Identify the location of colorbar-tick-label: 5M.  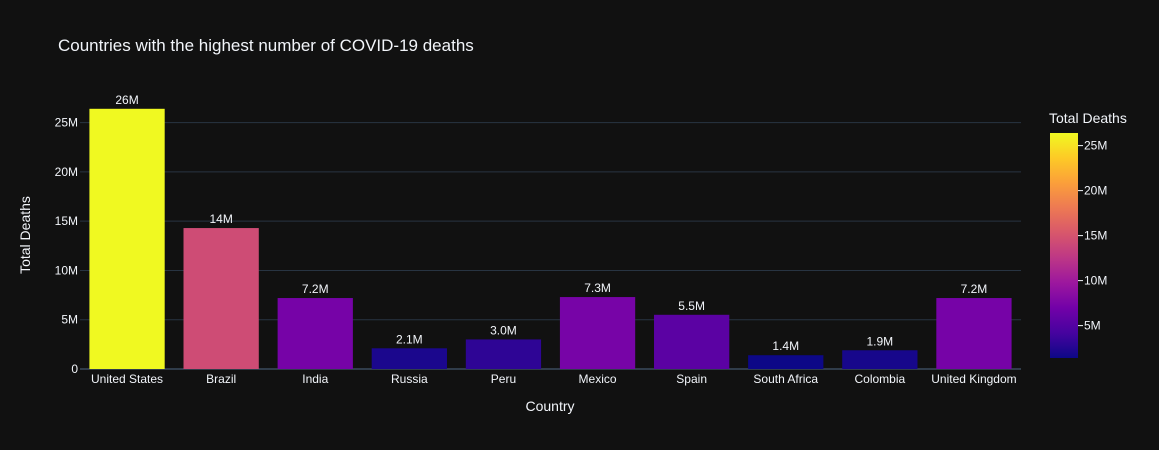
(1092, 326).